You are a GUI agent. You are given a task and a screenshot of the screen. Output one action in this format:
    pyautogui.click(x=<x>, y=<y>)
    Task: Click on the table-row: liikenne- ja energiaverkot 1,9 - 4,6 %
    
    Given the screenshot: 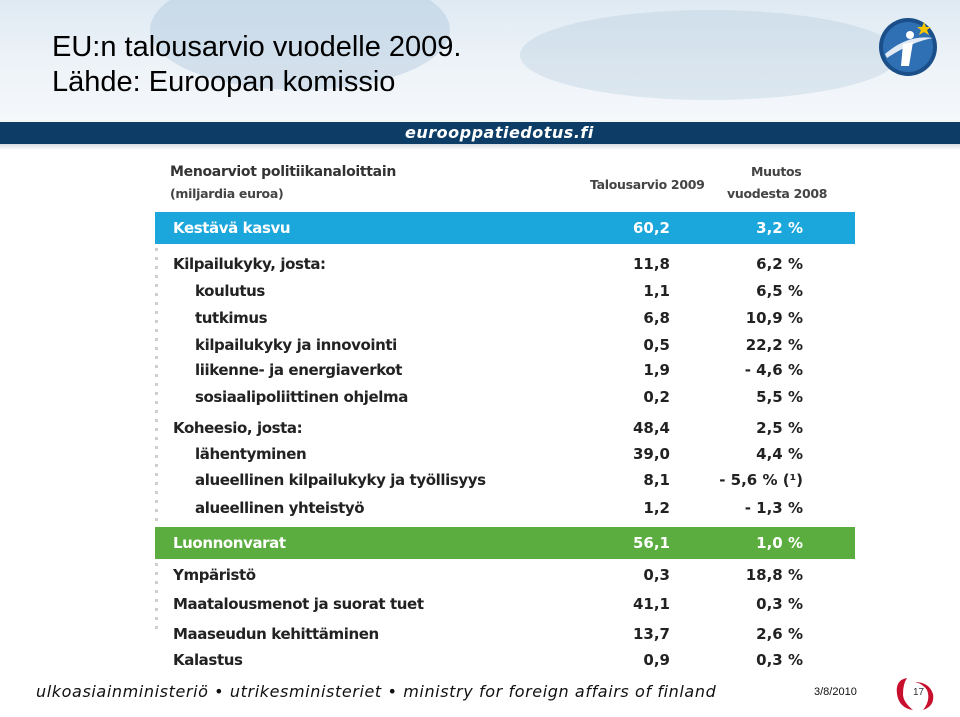 What is the action you would take?
    pyautogui.click(x=505, y=371)
    